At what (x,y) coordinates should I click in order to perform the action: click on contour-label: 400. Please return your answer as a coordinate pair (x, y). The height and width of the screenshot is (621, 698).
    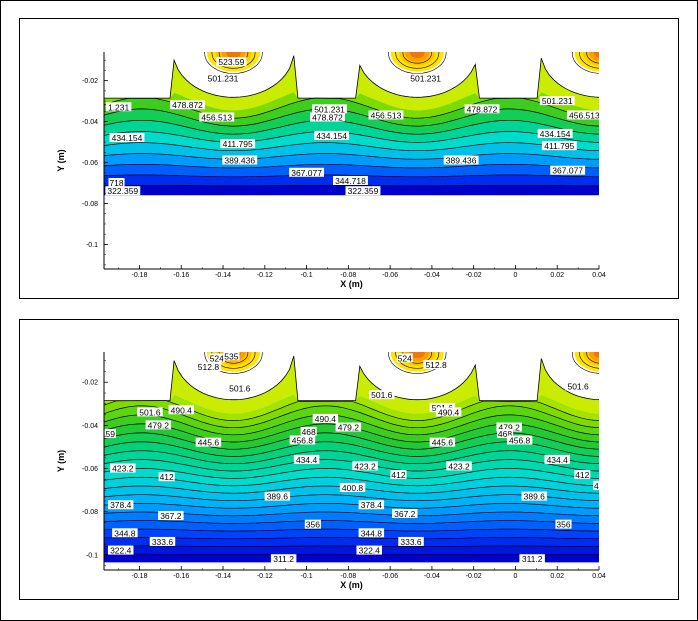
    Looking at the image, I should click on (596, 485).